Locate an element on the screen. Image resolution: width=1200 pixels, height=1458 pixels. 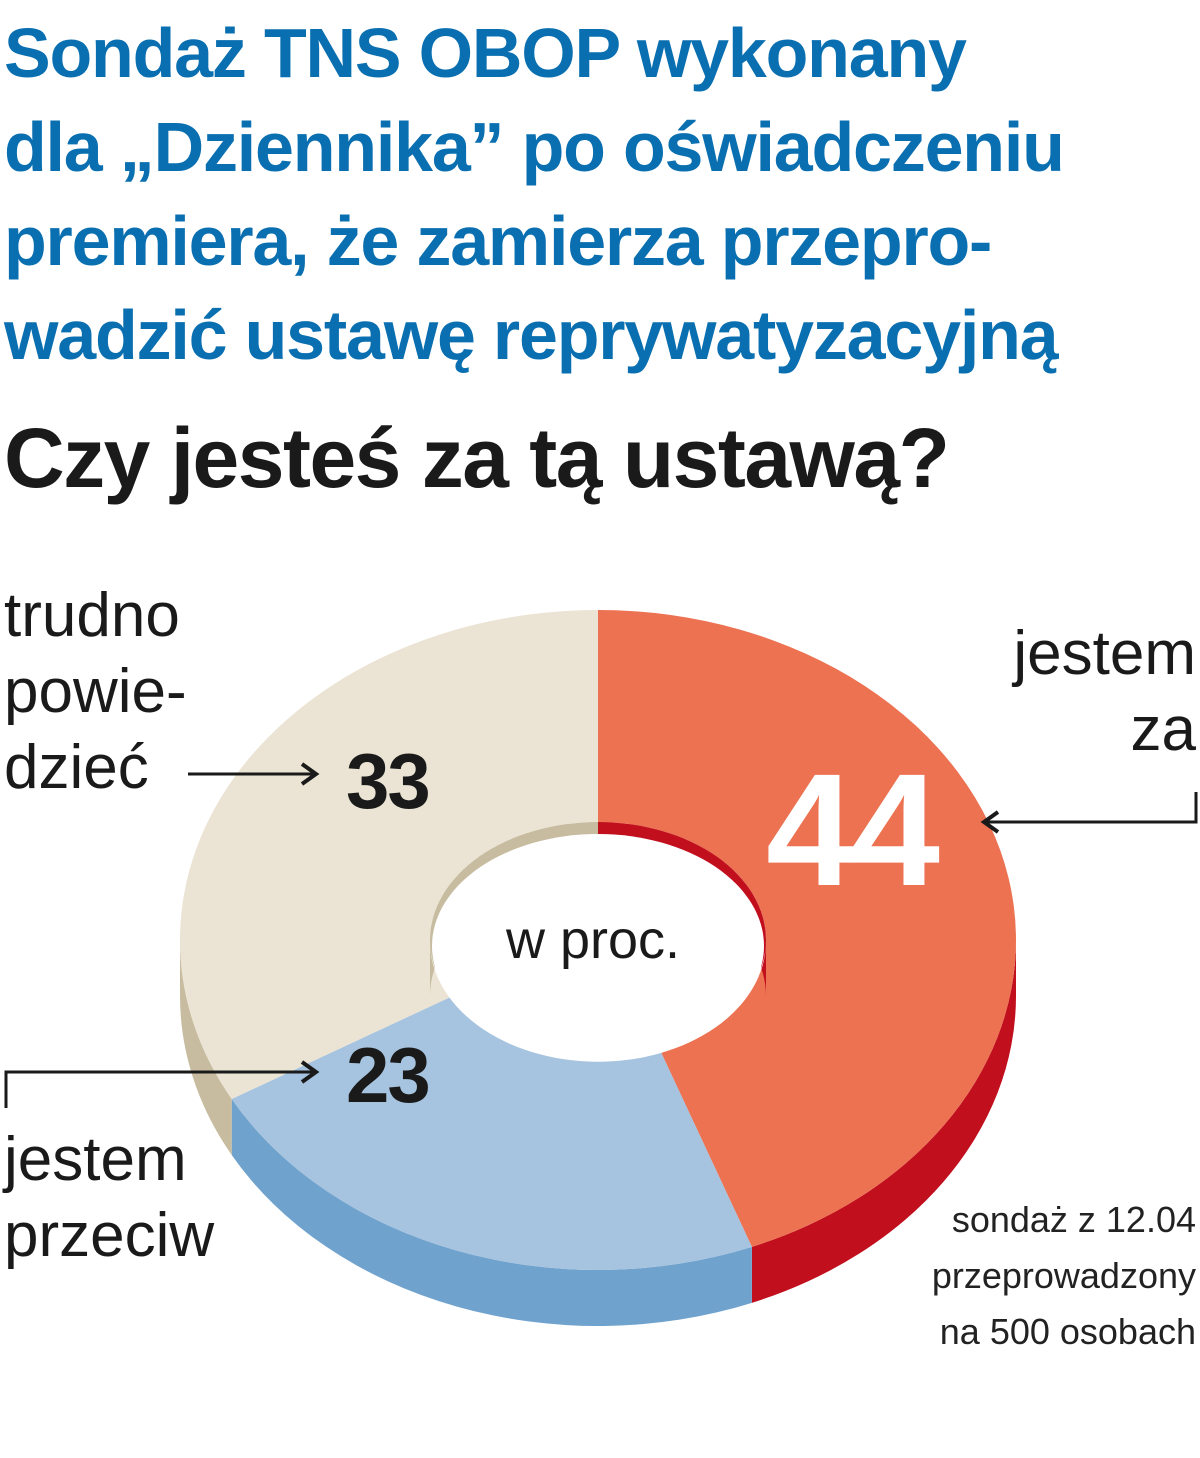
source-note-line: przeprowadzony is located at coordinates (1063, 1275).